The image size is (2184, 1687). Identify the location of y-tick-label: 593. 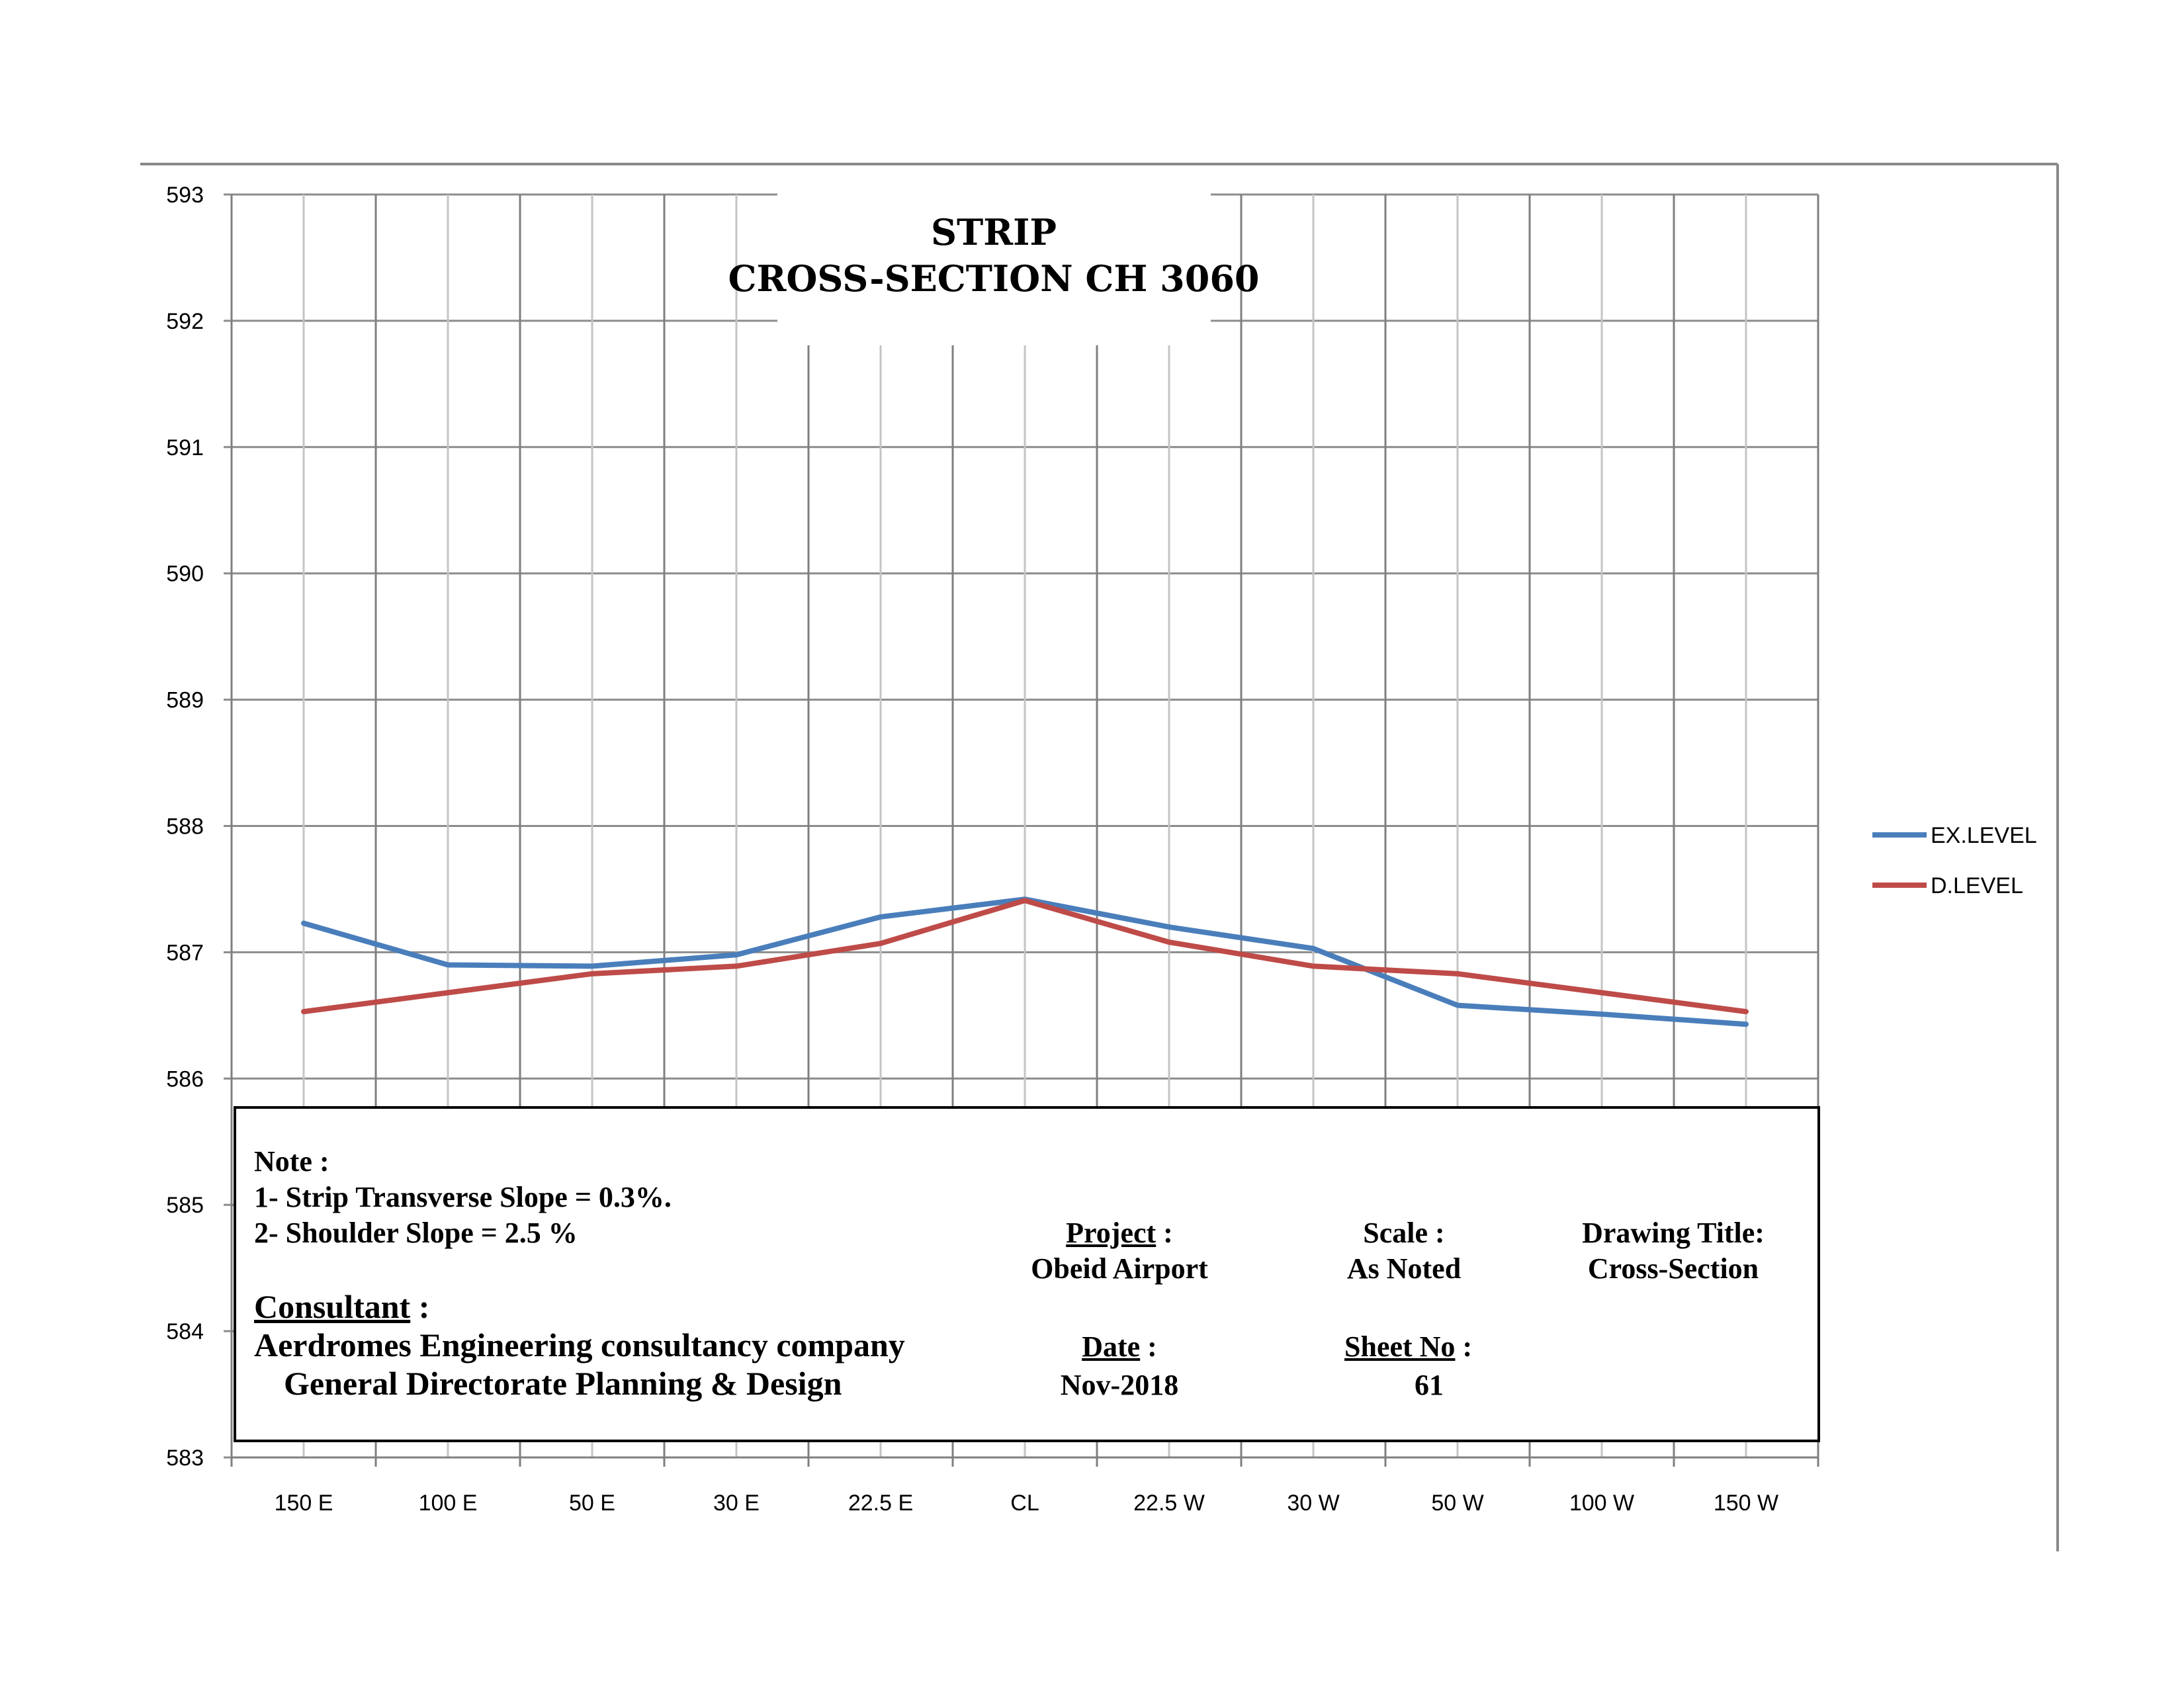
(185, 196).